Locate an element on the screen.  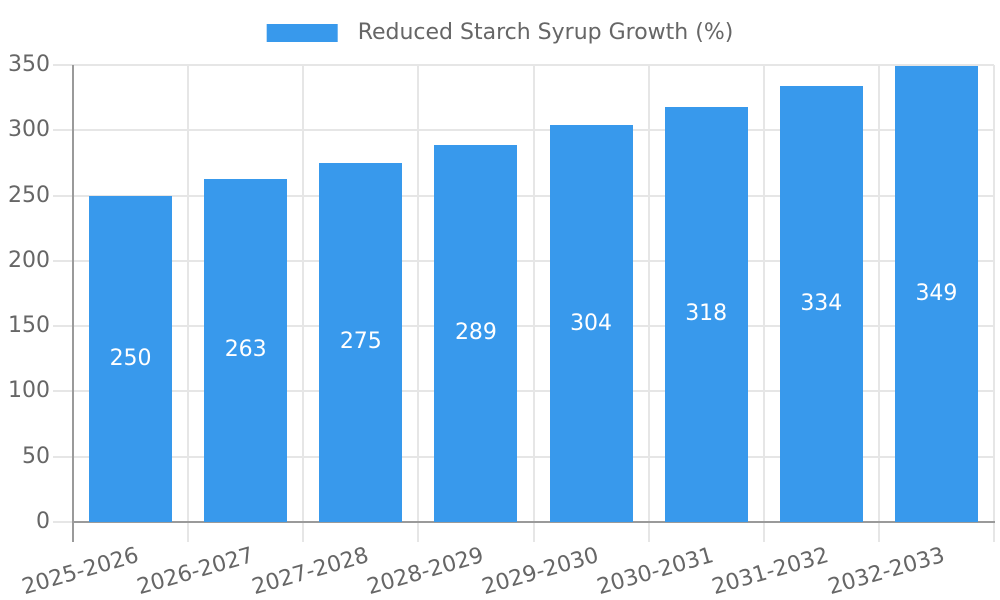
y-tick-label: 200 is located at coordinates (29, 260).